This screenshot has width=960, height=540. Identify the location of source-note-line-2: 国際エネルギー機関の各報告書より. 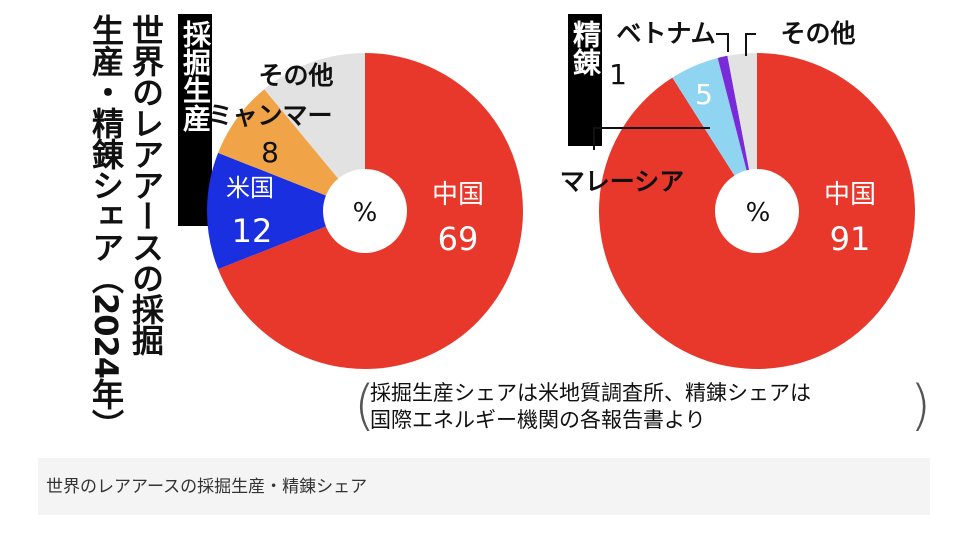
(538, 420).